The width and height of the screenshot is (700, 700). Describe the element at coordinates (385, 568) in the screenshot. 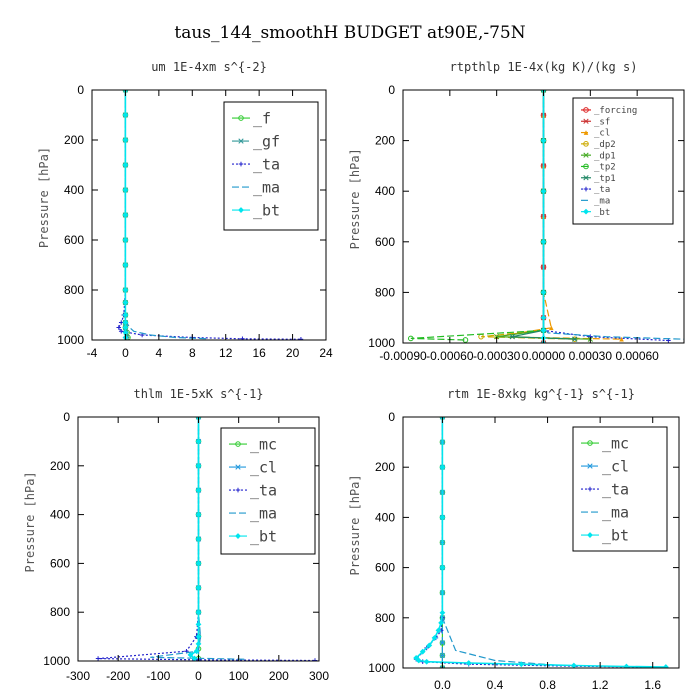

I see `y-tick-label: 600` at that location.